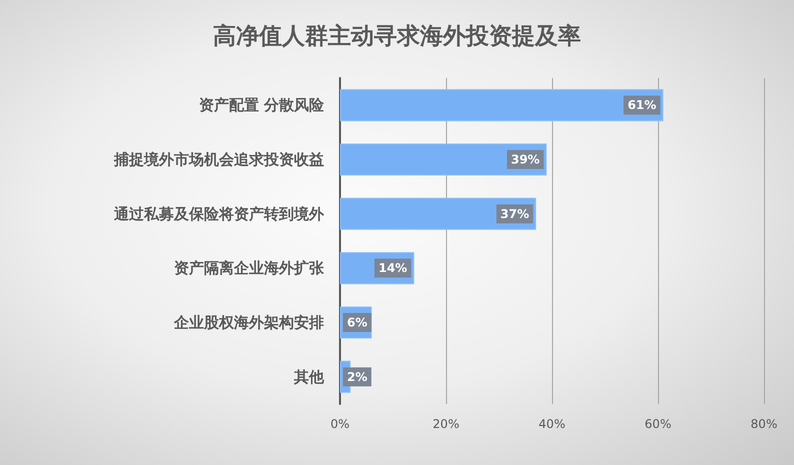 This screenshot has height=465, width=794. I want to click on data-label: 14%, so click(393, 268).